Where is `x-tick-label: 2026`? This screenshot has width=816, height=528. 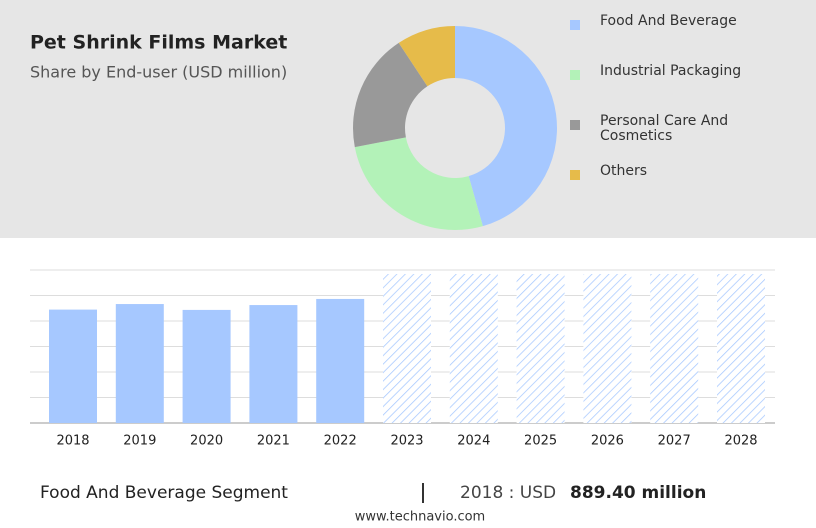
x-tick-label: 2026 is located at coordinates (607, 441).